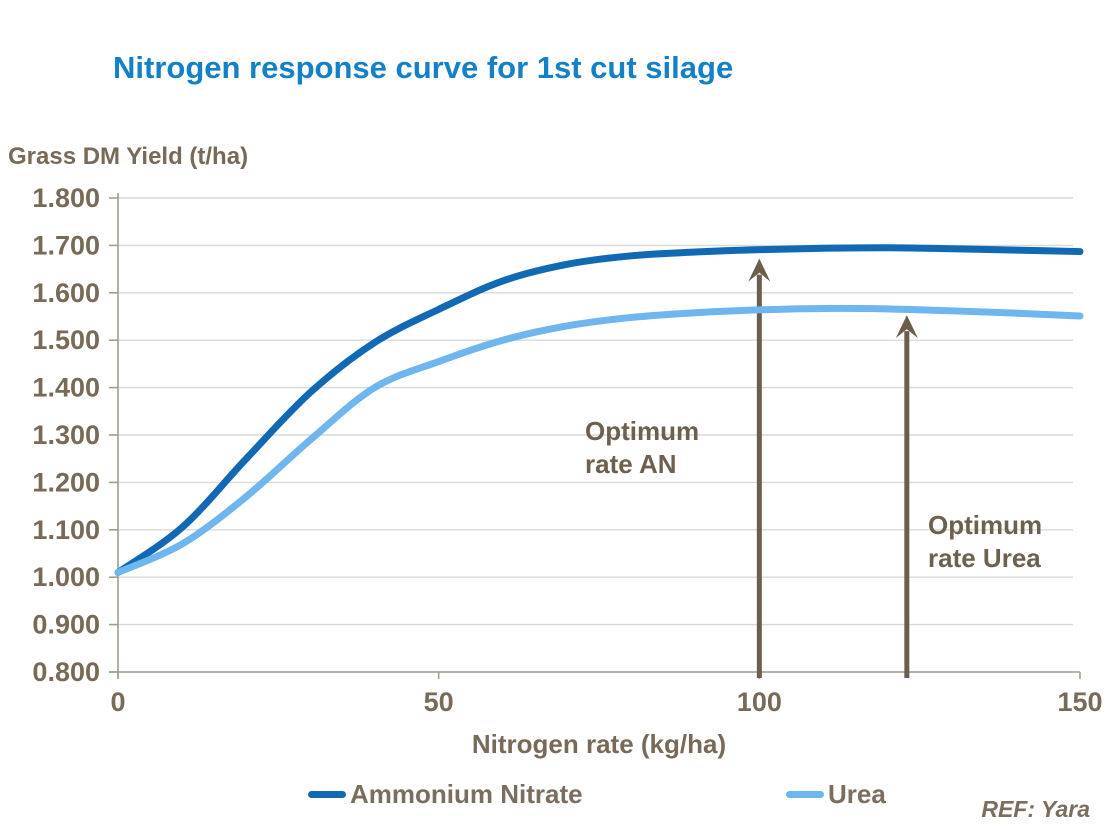 The width and height of the screenshot is (1110, 833). What do you see at coordinates (1079, 702) in the screenshot?
I see `svg-text: 150` at bounding box center [1079, 702].